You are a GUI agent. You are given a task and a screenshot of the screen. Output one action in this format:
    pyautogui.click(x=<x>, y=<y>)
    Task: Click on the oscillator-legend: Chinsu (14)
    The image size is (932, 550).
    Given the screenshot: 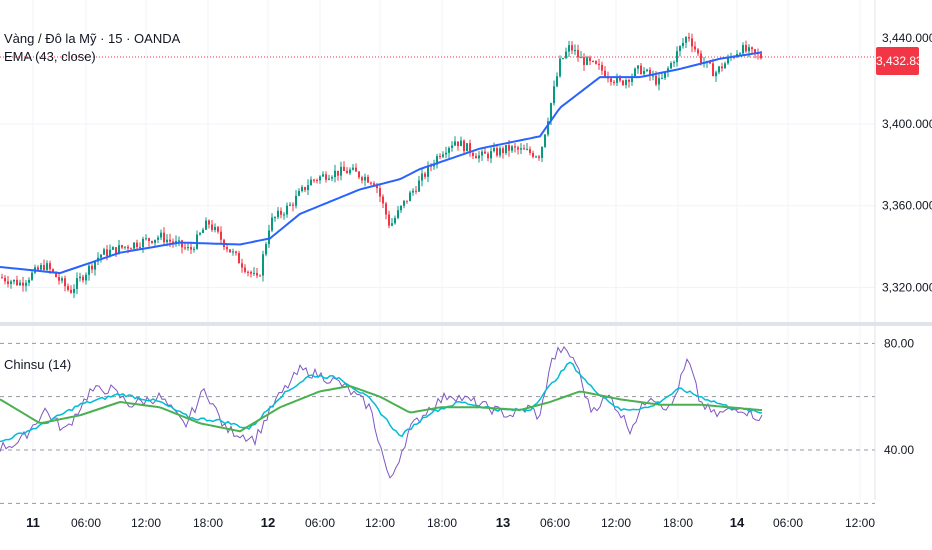 What is the action you would take?
    pyautogui.click(x=38, y=364)
    